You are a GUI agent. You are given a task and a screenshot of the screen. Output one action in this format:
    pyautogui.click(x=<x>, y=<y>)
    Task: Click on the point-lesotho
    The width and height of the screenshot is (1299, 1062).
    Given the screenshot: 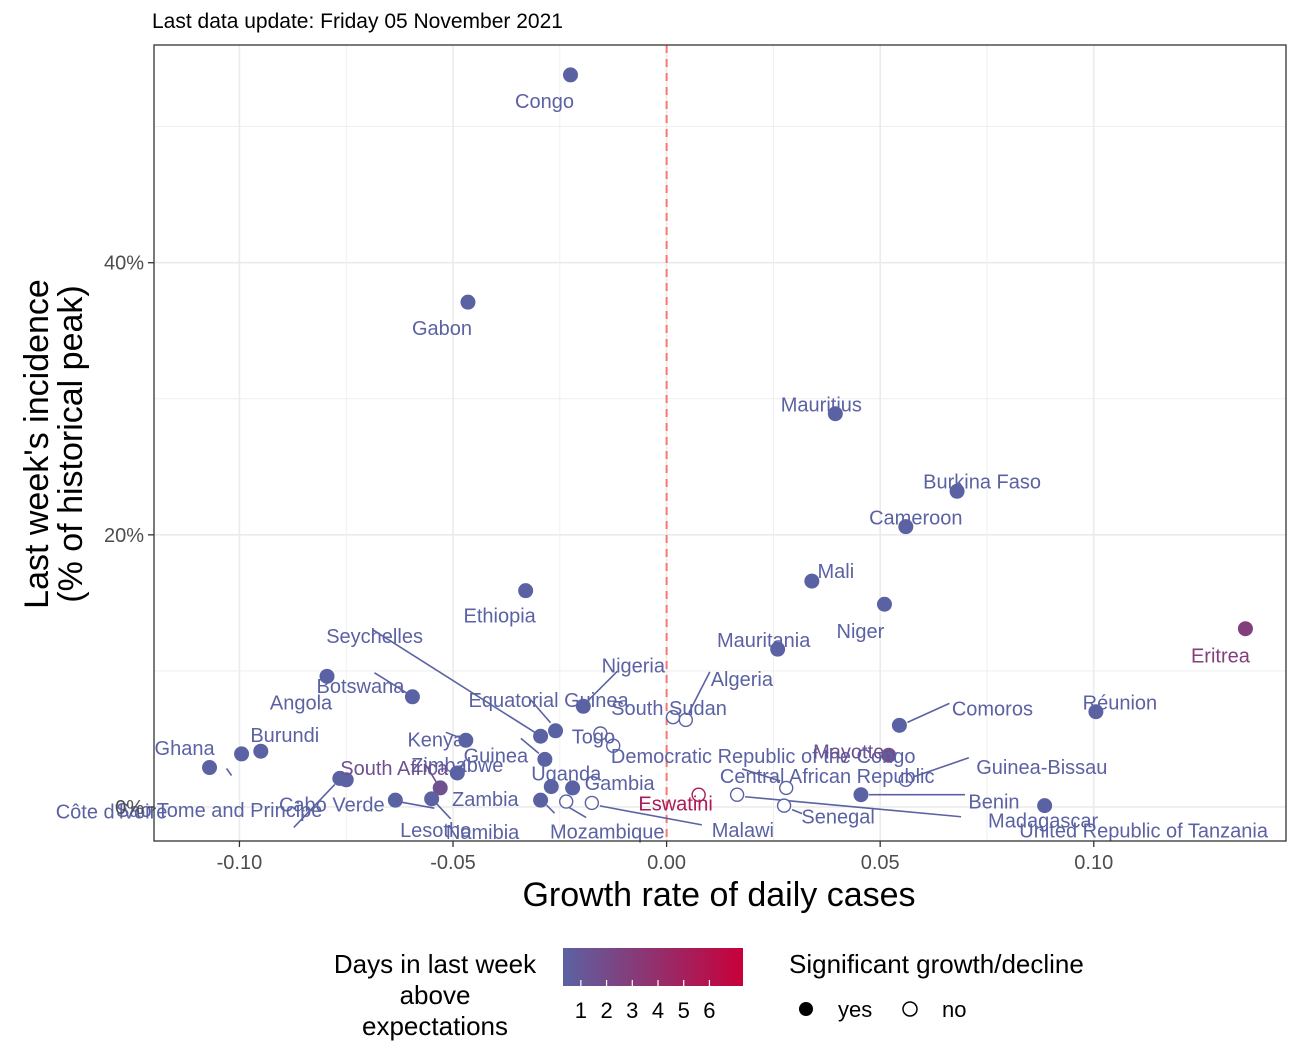 What is the action you would take?
    pyautogui.click(x=432, y=799)
    